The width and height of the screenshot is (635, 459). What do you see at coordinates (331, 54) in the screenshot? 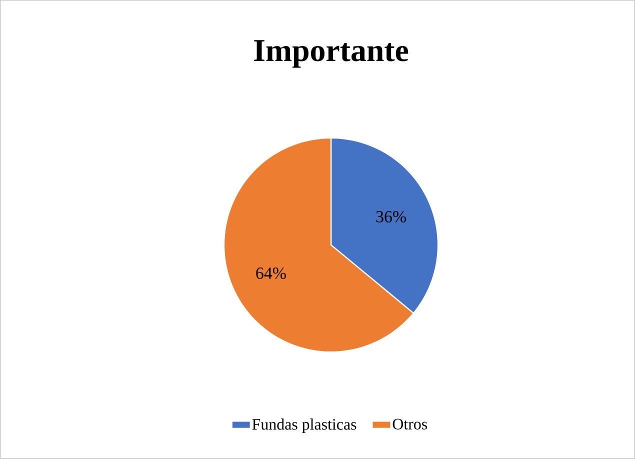
I see `chart-title: Importante` at bounding box center [331, 54].